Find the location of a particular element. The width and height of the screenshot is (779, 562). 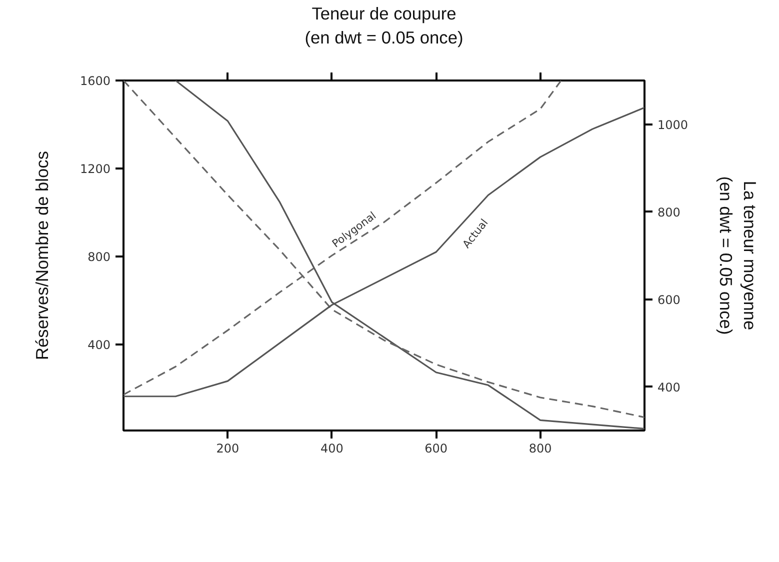

y2-axis-title: La teneur moyenne (en dwt = 0.05 once) is located at coordinates (738, 255).